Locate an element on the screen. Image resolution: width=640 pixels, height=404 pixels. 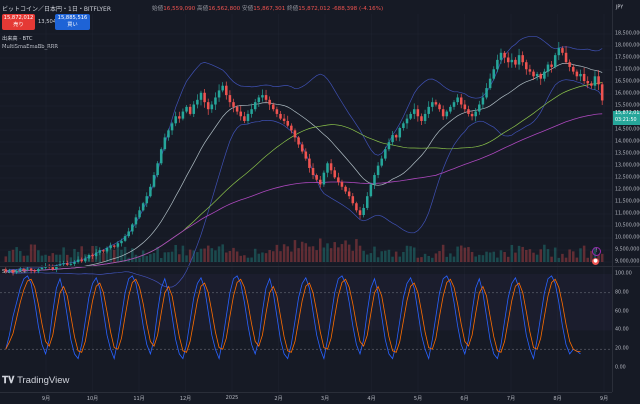
symbol-title: ビットコイン／日本円・1日・BITFLYER is located at coordinates (56, 9).